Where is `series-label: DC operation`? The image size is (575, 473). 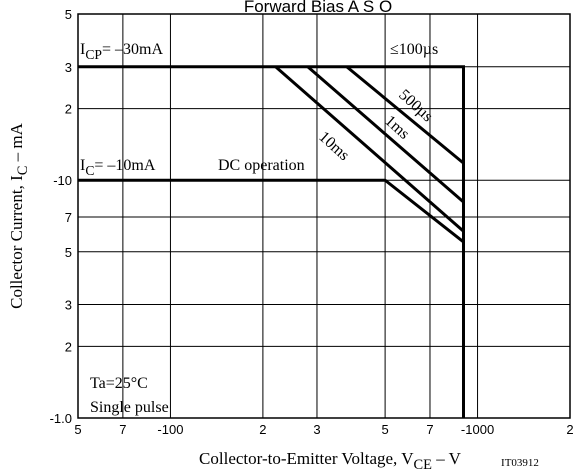 series-label: DC operation is located at coordinates (261, 165).